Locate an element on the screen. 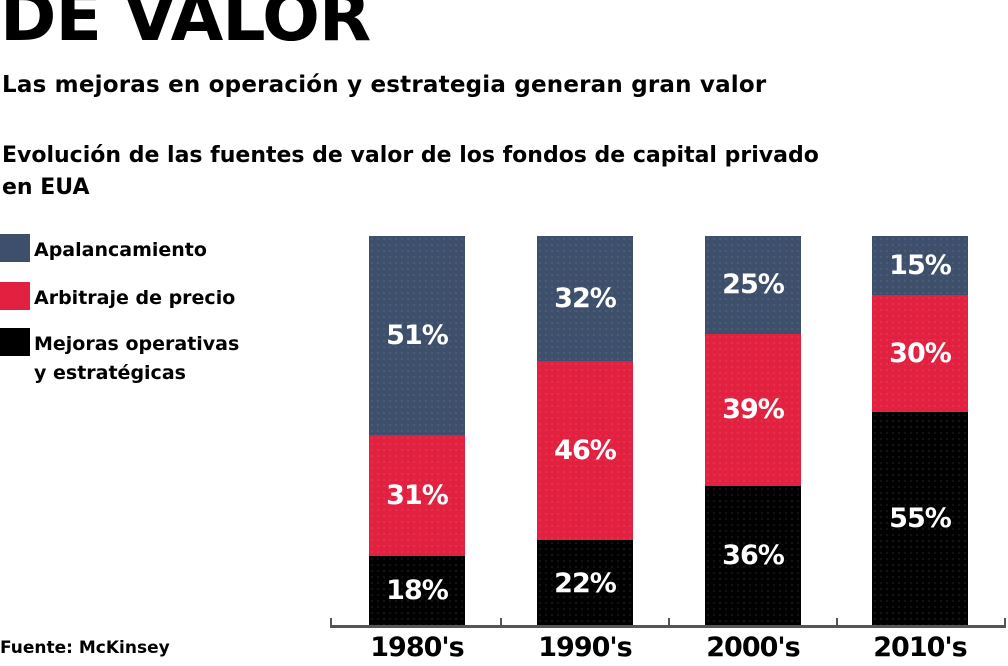 This screenshot has height=666, width=1008. segment-mejoras: 36% is located at coordinates (753, 555).